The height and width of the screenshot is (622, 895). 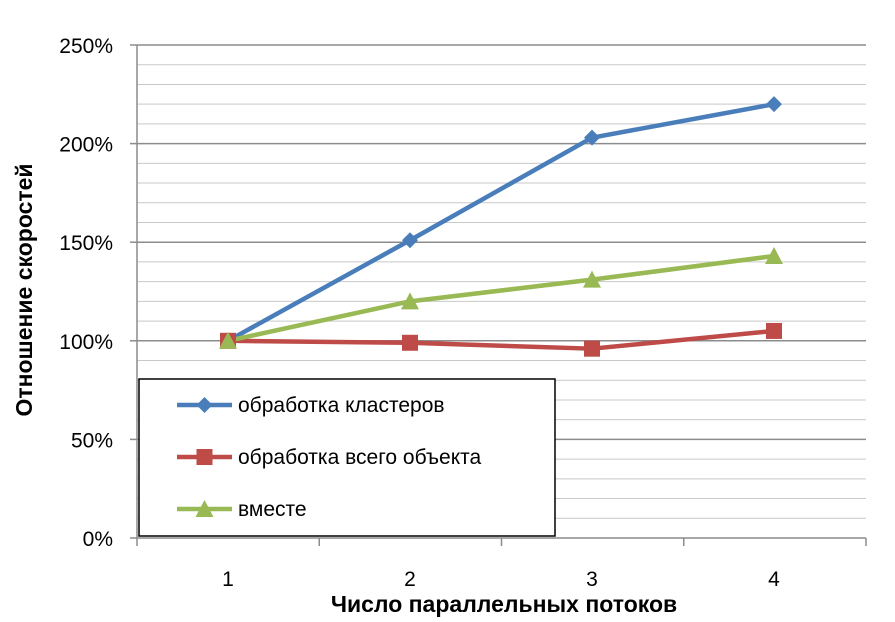 I want to click on legend-label-whole-object: обработка всего объекта, so click(x=360, y=457).